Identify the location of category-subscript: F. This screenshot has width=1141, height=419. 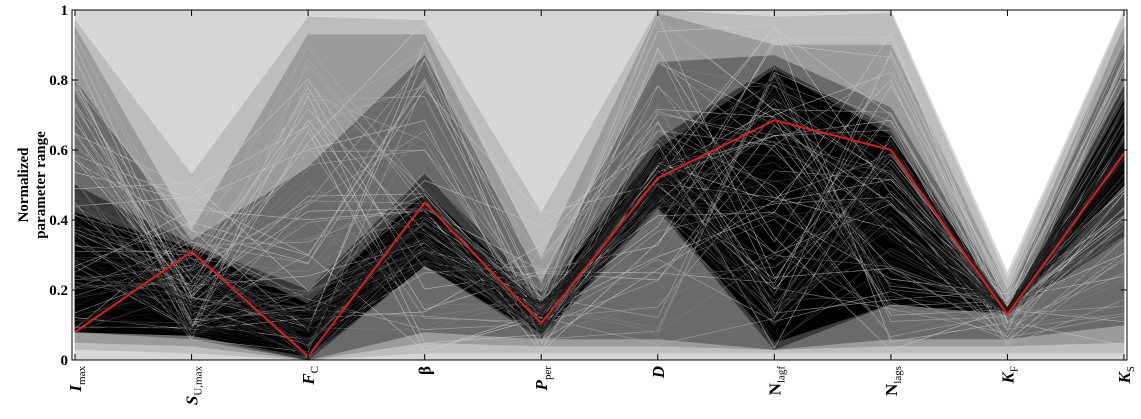
(1014, 369).